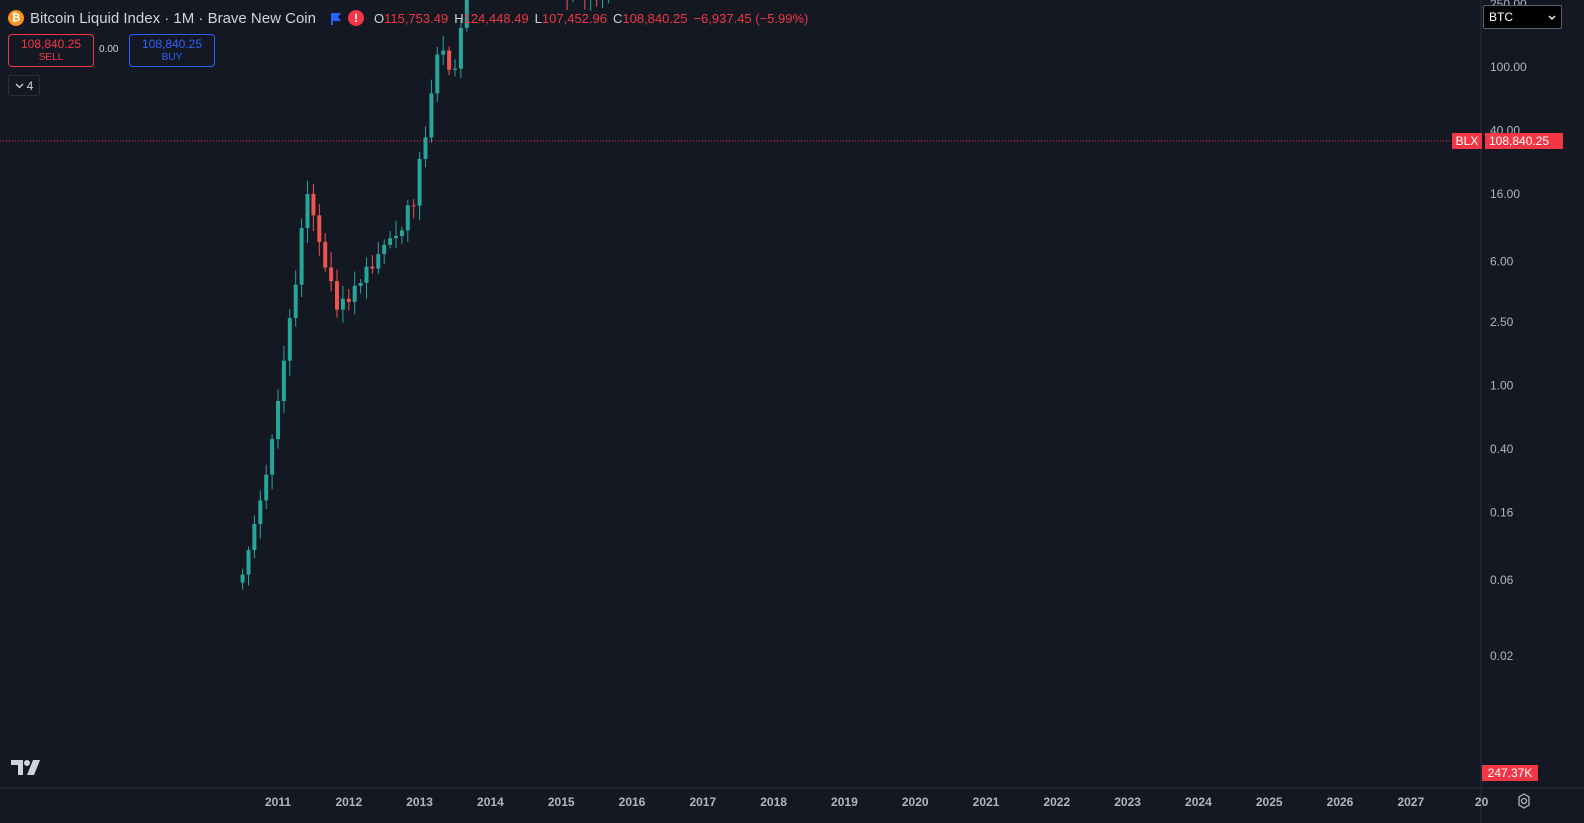  I want to click on indicators-toggle-button: 4, so click(24, 85).